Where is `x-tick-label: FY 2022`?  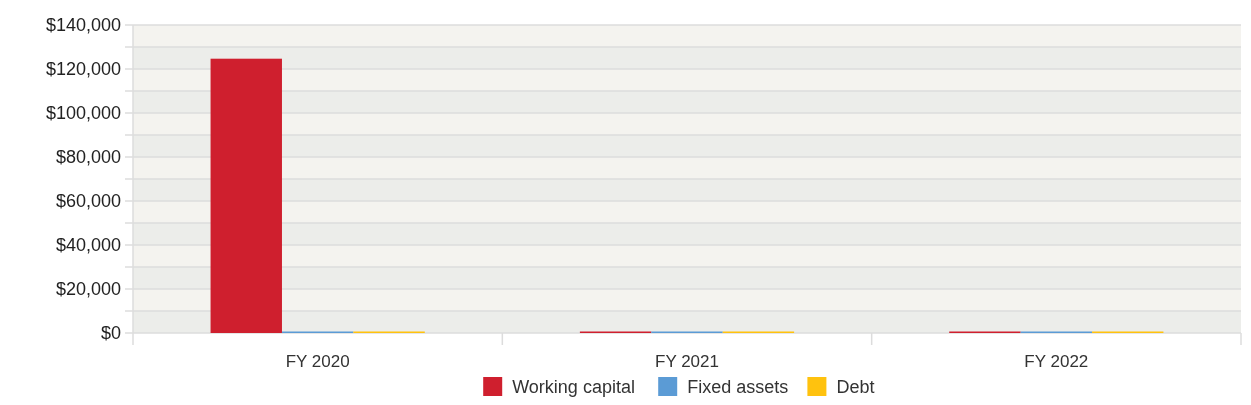
x-tick-label: FY 2022 is located at coordinates (1056, 361).